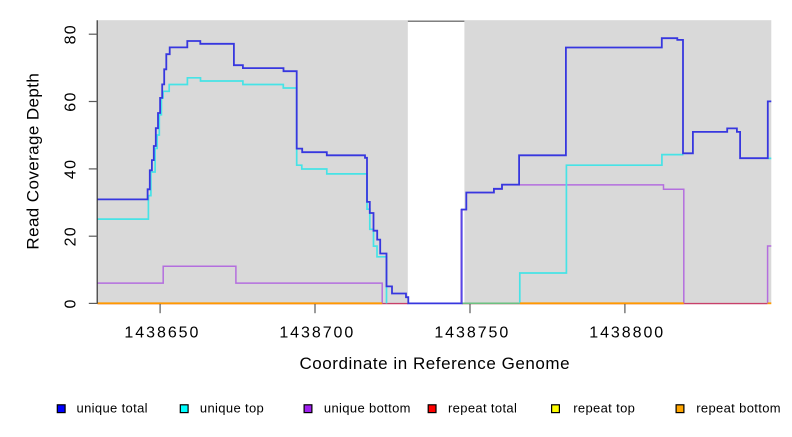  What do you see at coordinates (32, 161) in the screenshot?
I see `svg-text: Read Coverage Depth` at bounding box center [32, 161].